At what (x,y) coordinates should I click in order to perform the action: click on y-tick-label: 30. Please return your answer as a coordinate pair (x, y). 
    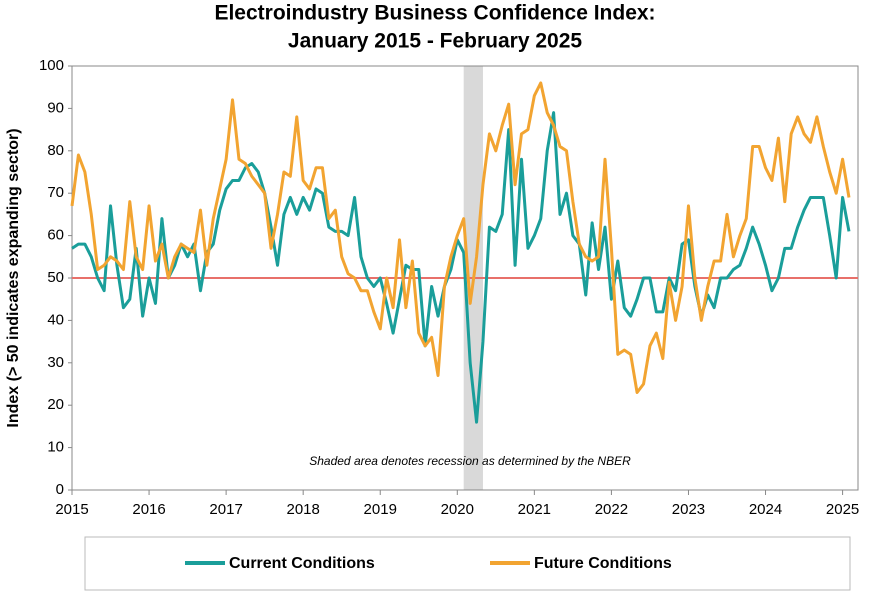
    Looking at the image, I should click on (55, 362).